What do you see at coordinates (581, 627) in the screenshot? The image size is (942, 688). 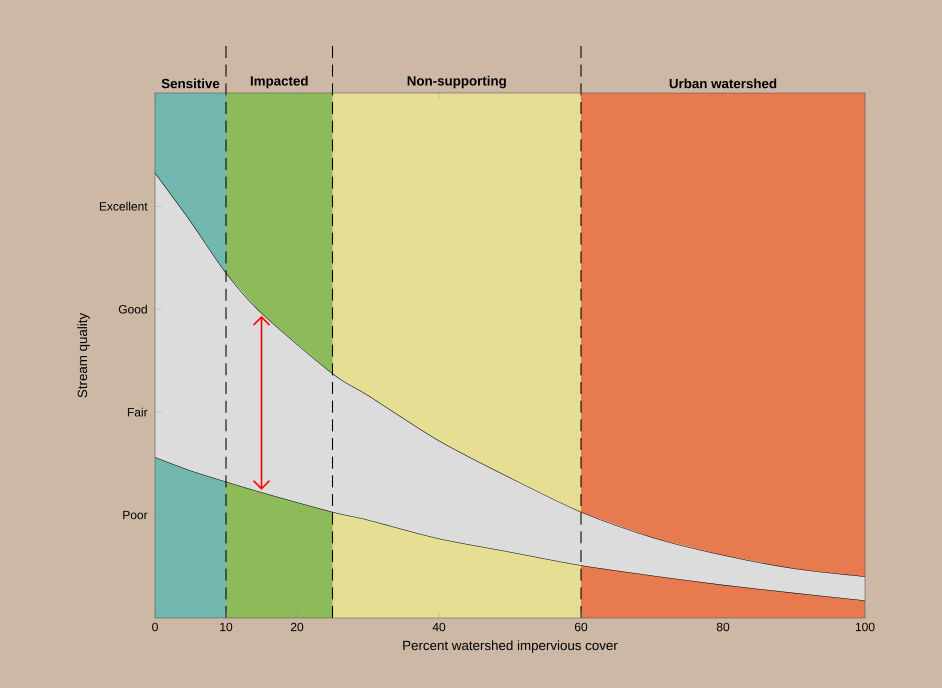 I see `x-tick-label: 60` at bounding box center [581, 627].